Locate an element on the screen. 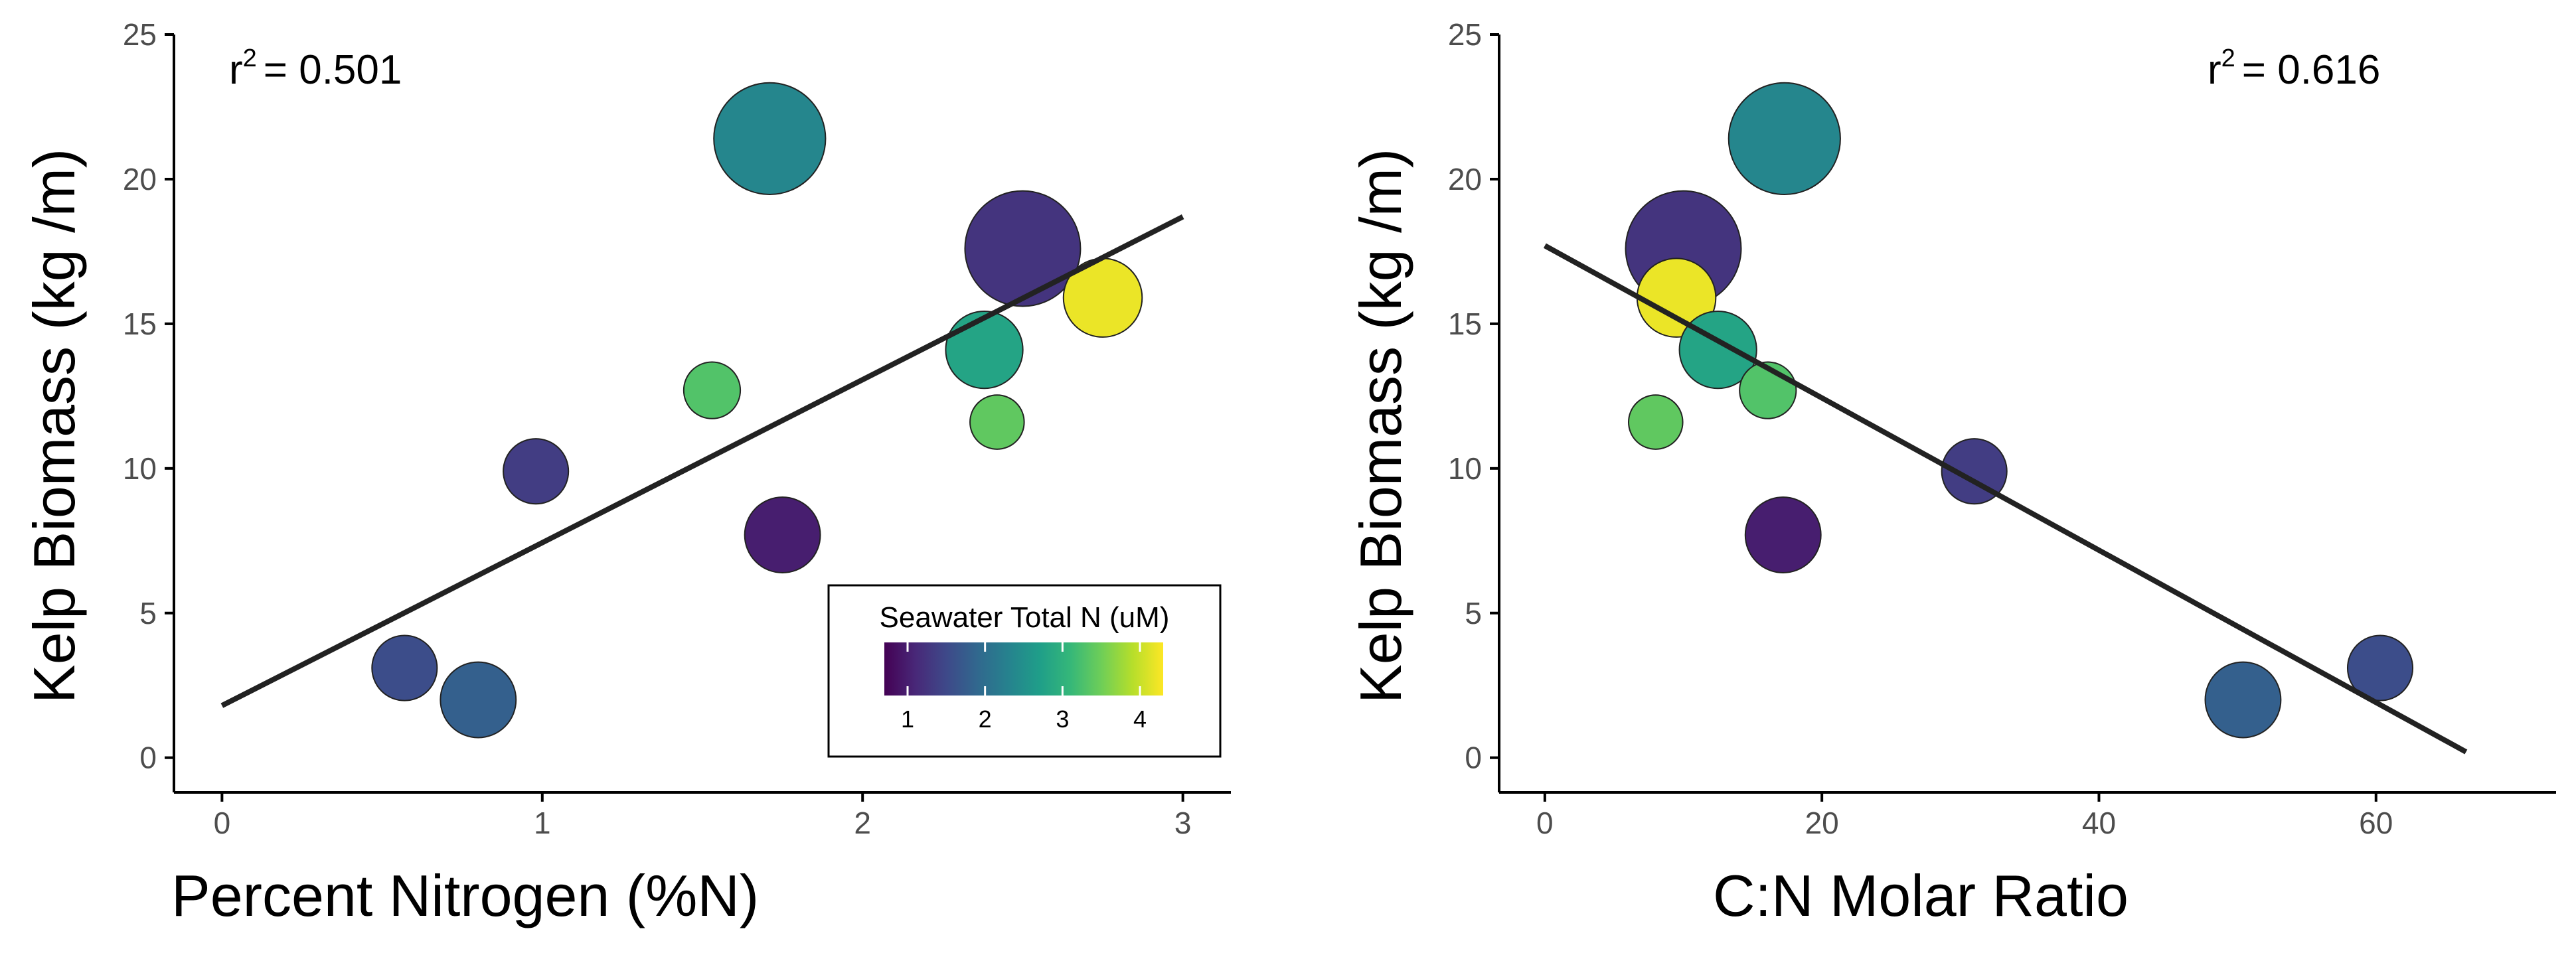 The width and height of the screenshot is (2576, 953). x-tick-label: 40 is located at coordinates (2099, 823).